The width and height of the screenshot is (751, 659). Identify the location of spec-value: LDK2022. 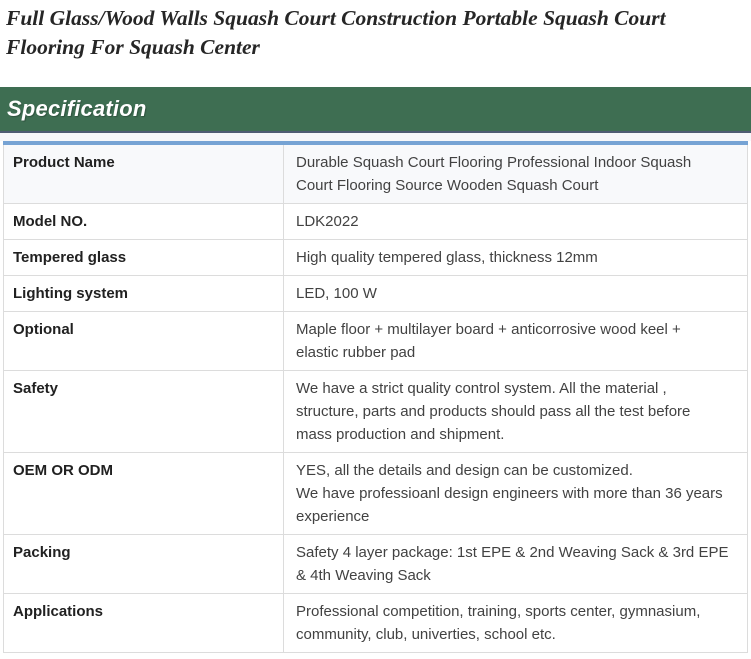
(515, 221).